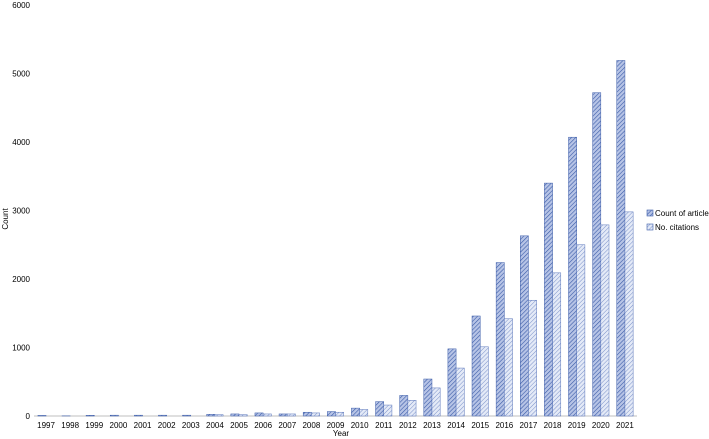  What do you see at coordinates (650, 227) in the screenshot?
I see `legend-swatch-no-citations` at bounding box center [650, 227].